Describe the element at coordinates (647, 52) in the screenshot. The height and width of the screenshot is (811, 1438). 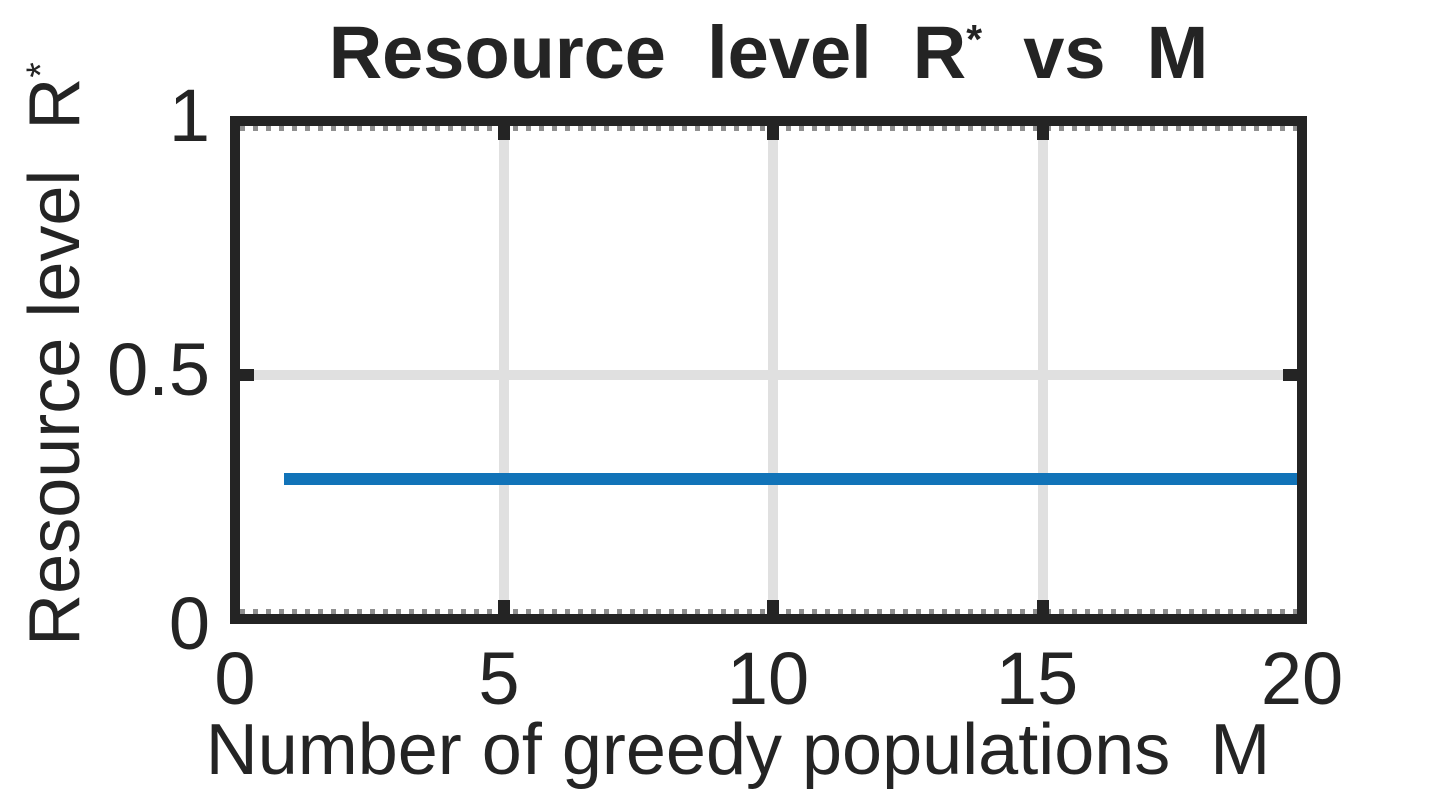
I see `chart-title-text: Resource level R` at that location.